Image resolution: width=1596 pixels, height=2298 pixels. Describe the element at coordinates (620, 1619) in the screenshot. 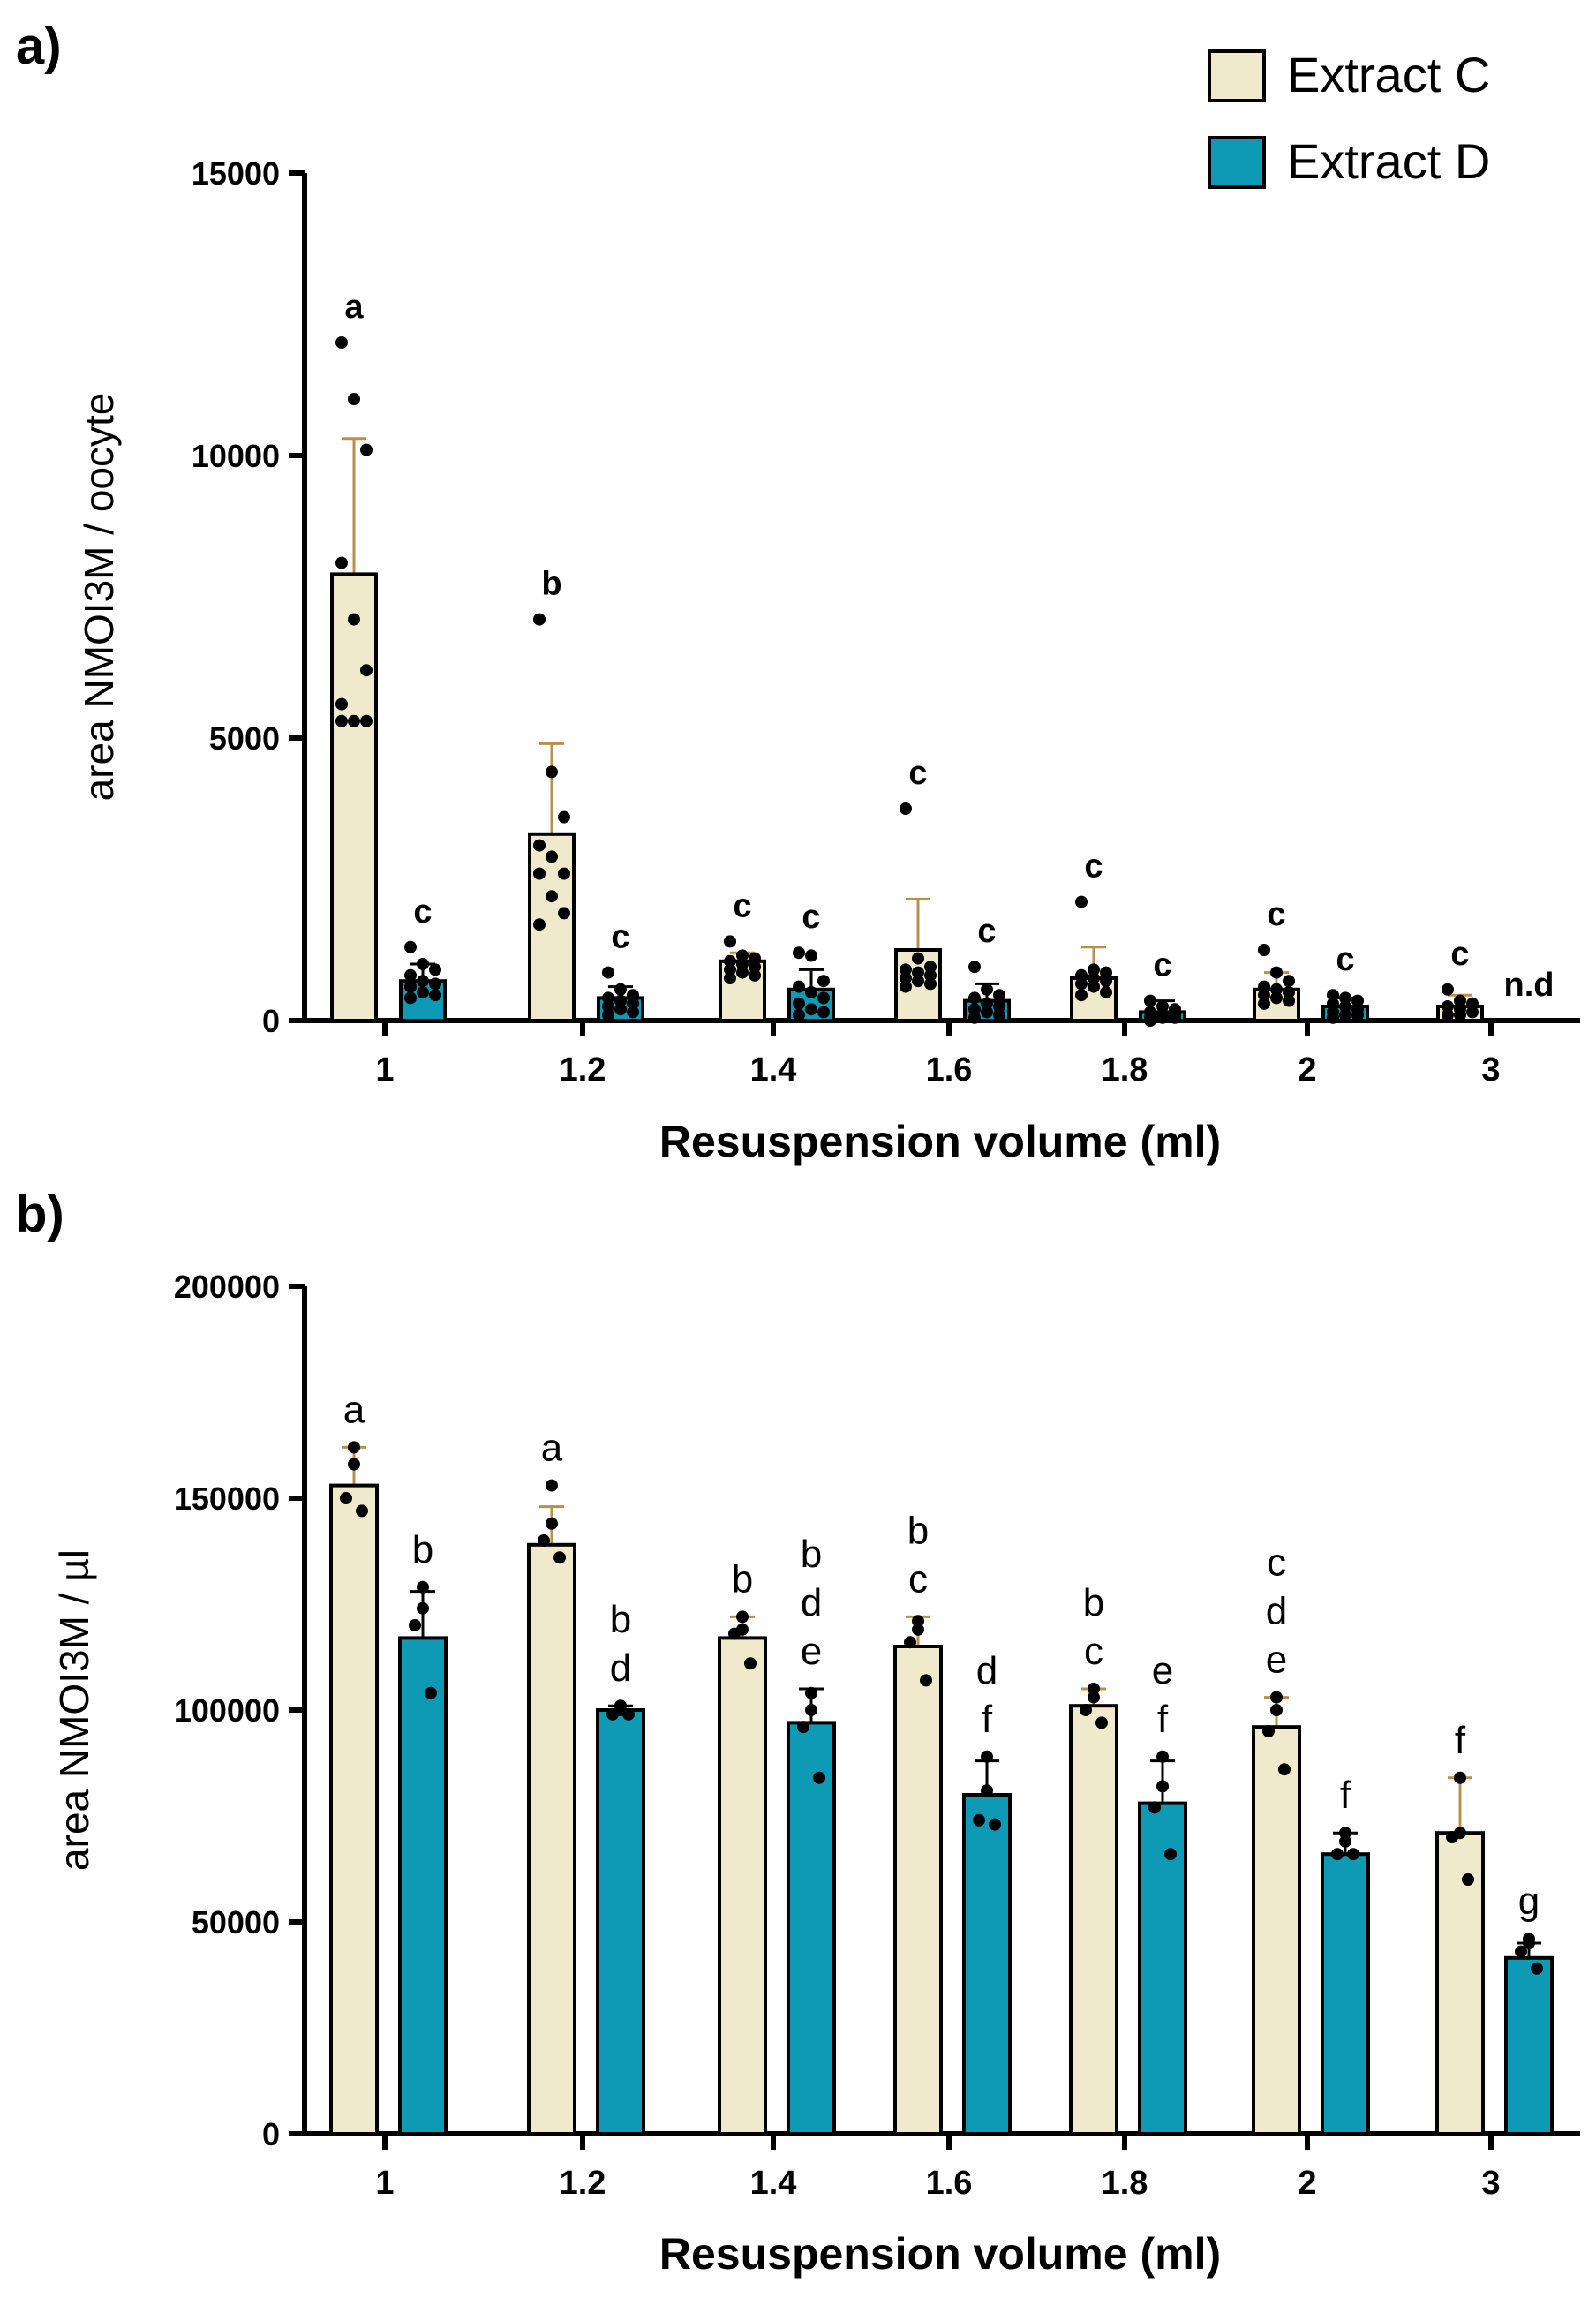

I see `significance-letter: b` at that location.